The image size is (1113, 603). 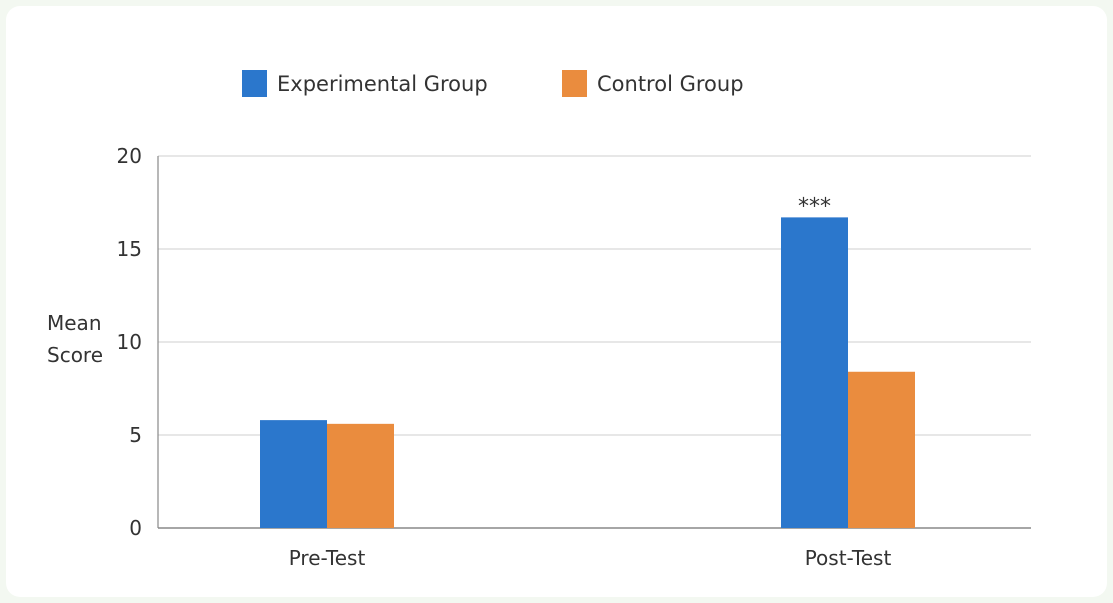 What do you see at coordinates (360, 475) in the screenshot?
I see `bar-pre-test-control-group` at bounding box center [360, 475].